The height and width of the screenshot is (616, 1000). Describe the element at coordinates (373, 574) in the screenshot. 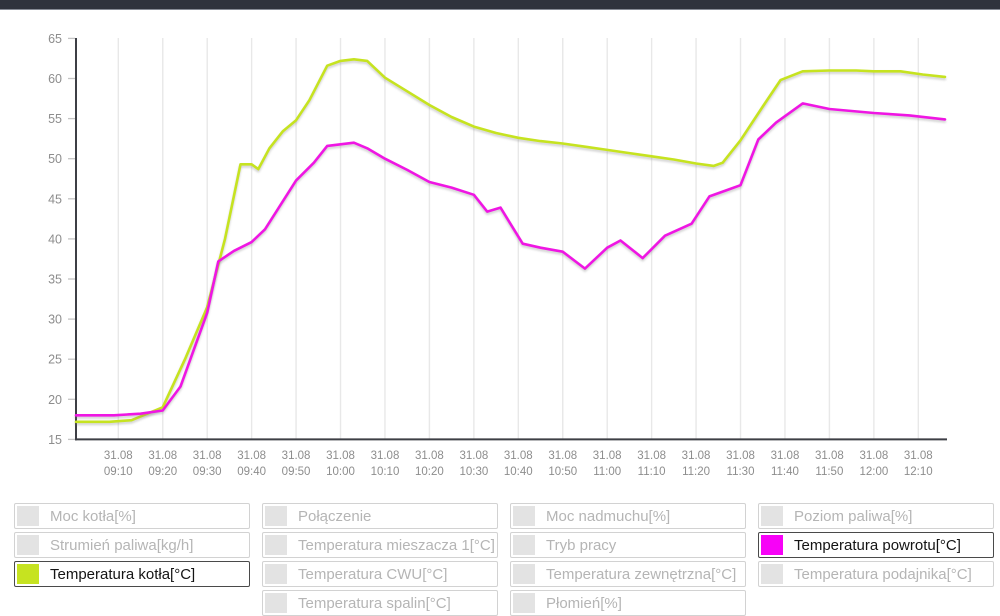

I see `legend-label: Temperatura CWU[°C]` at that location.